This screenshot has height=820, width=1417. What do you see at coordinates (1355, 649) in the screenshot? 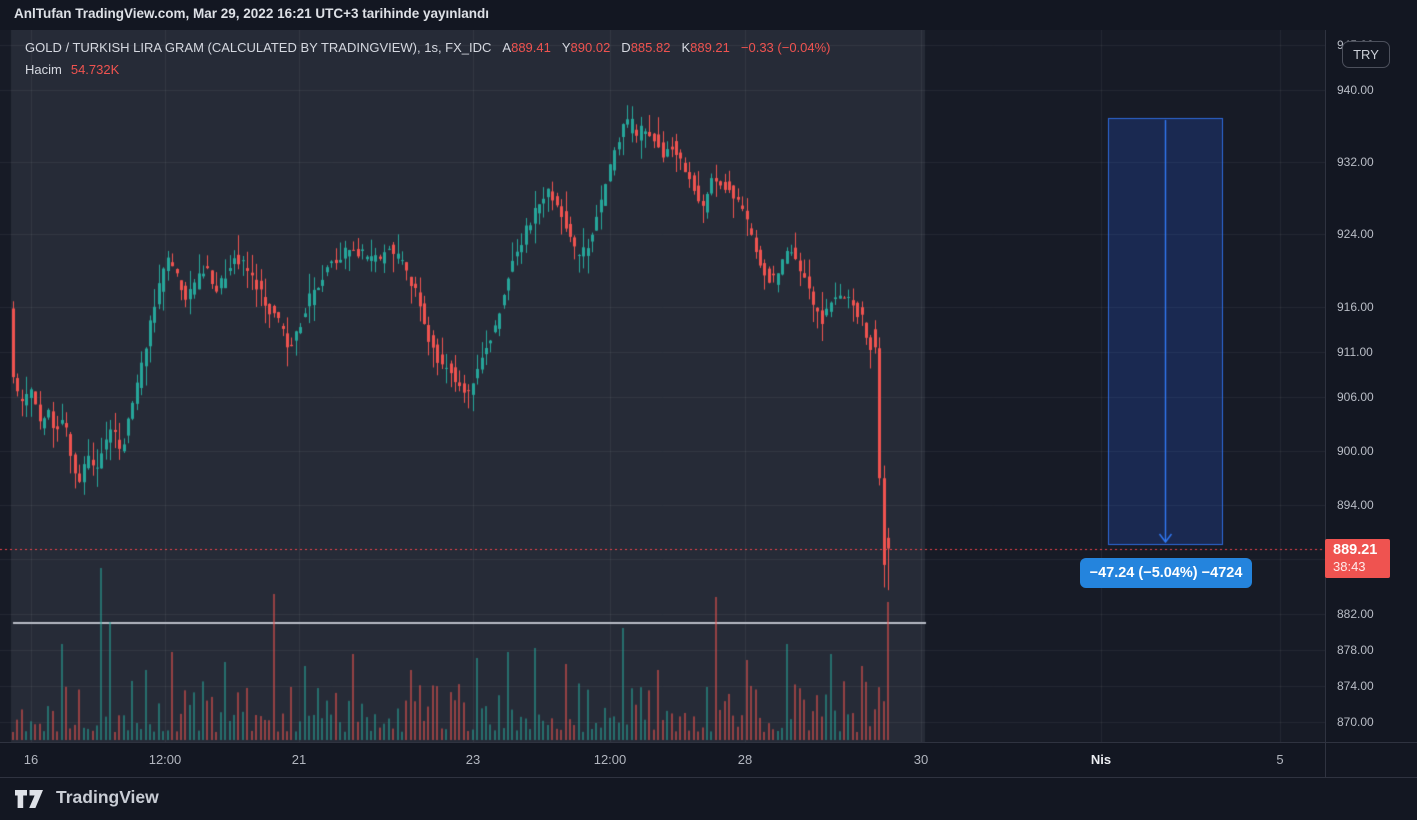
I see `price-tick: 878.00` at bounding box center [1355, 649].